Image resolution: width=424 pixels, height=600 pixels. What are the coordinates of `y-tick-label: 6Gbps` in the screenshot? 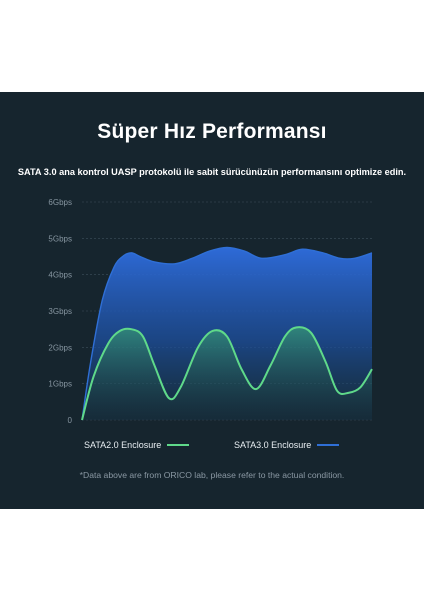 It's located at (60, 202).